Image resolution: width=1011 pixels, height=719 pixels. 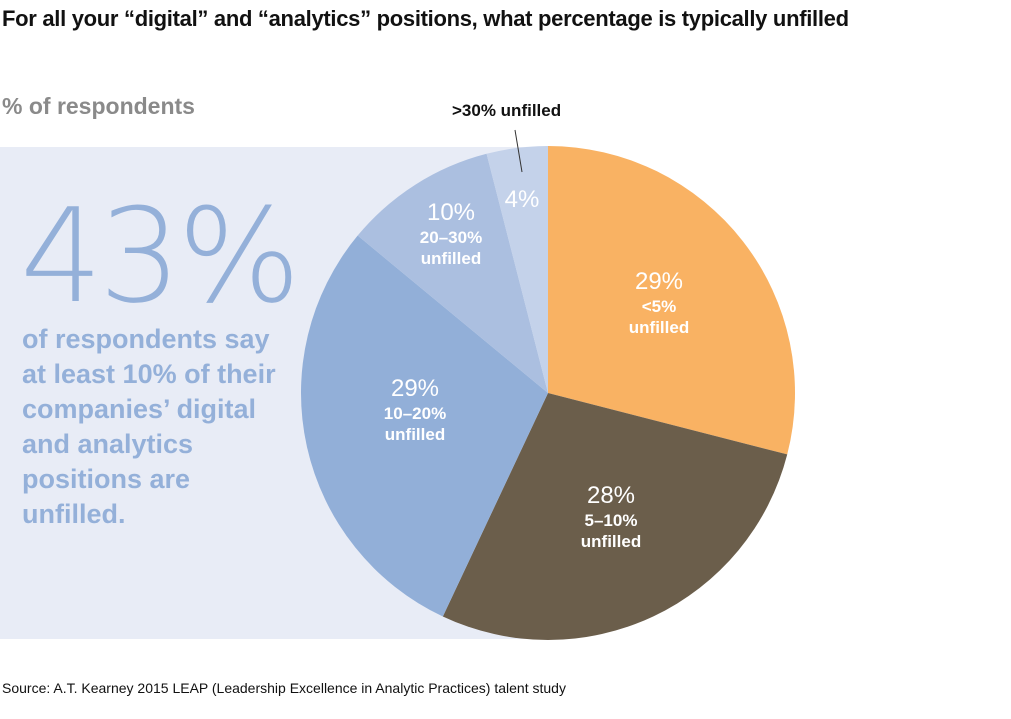 I want to click on callout-label: >30% unfilled, so click(x=507, y=110).